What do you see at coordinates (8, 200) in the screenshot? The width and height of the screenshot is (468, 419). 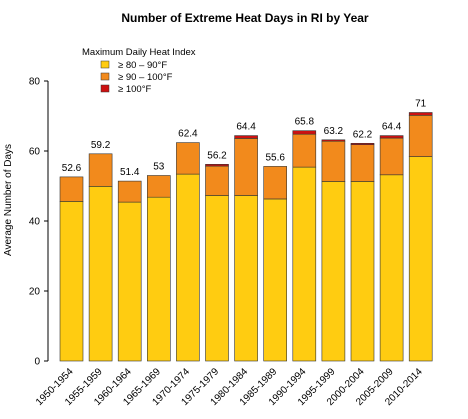 I see `y-axis-label: Average Number of Days` at bounding box center [8, 200].